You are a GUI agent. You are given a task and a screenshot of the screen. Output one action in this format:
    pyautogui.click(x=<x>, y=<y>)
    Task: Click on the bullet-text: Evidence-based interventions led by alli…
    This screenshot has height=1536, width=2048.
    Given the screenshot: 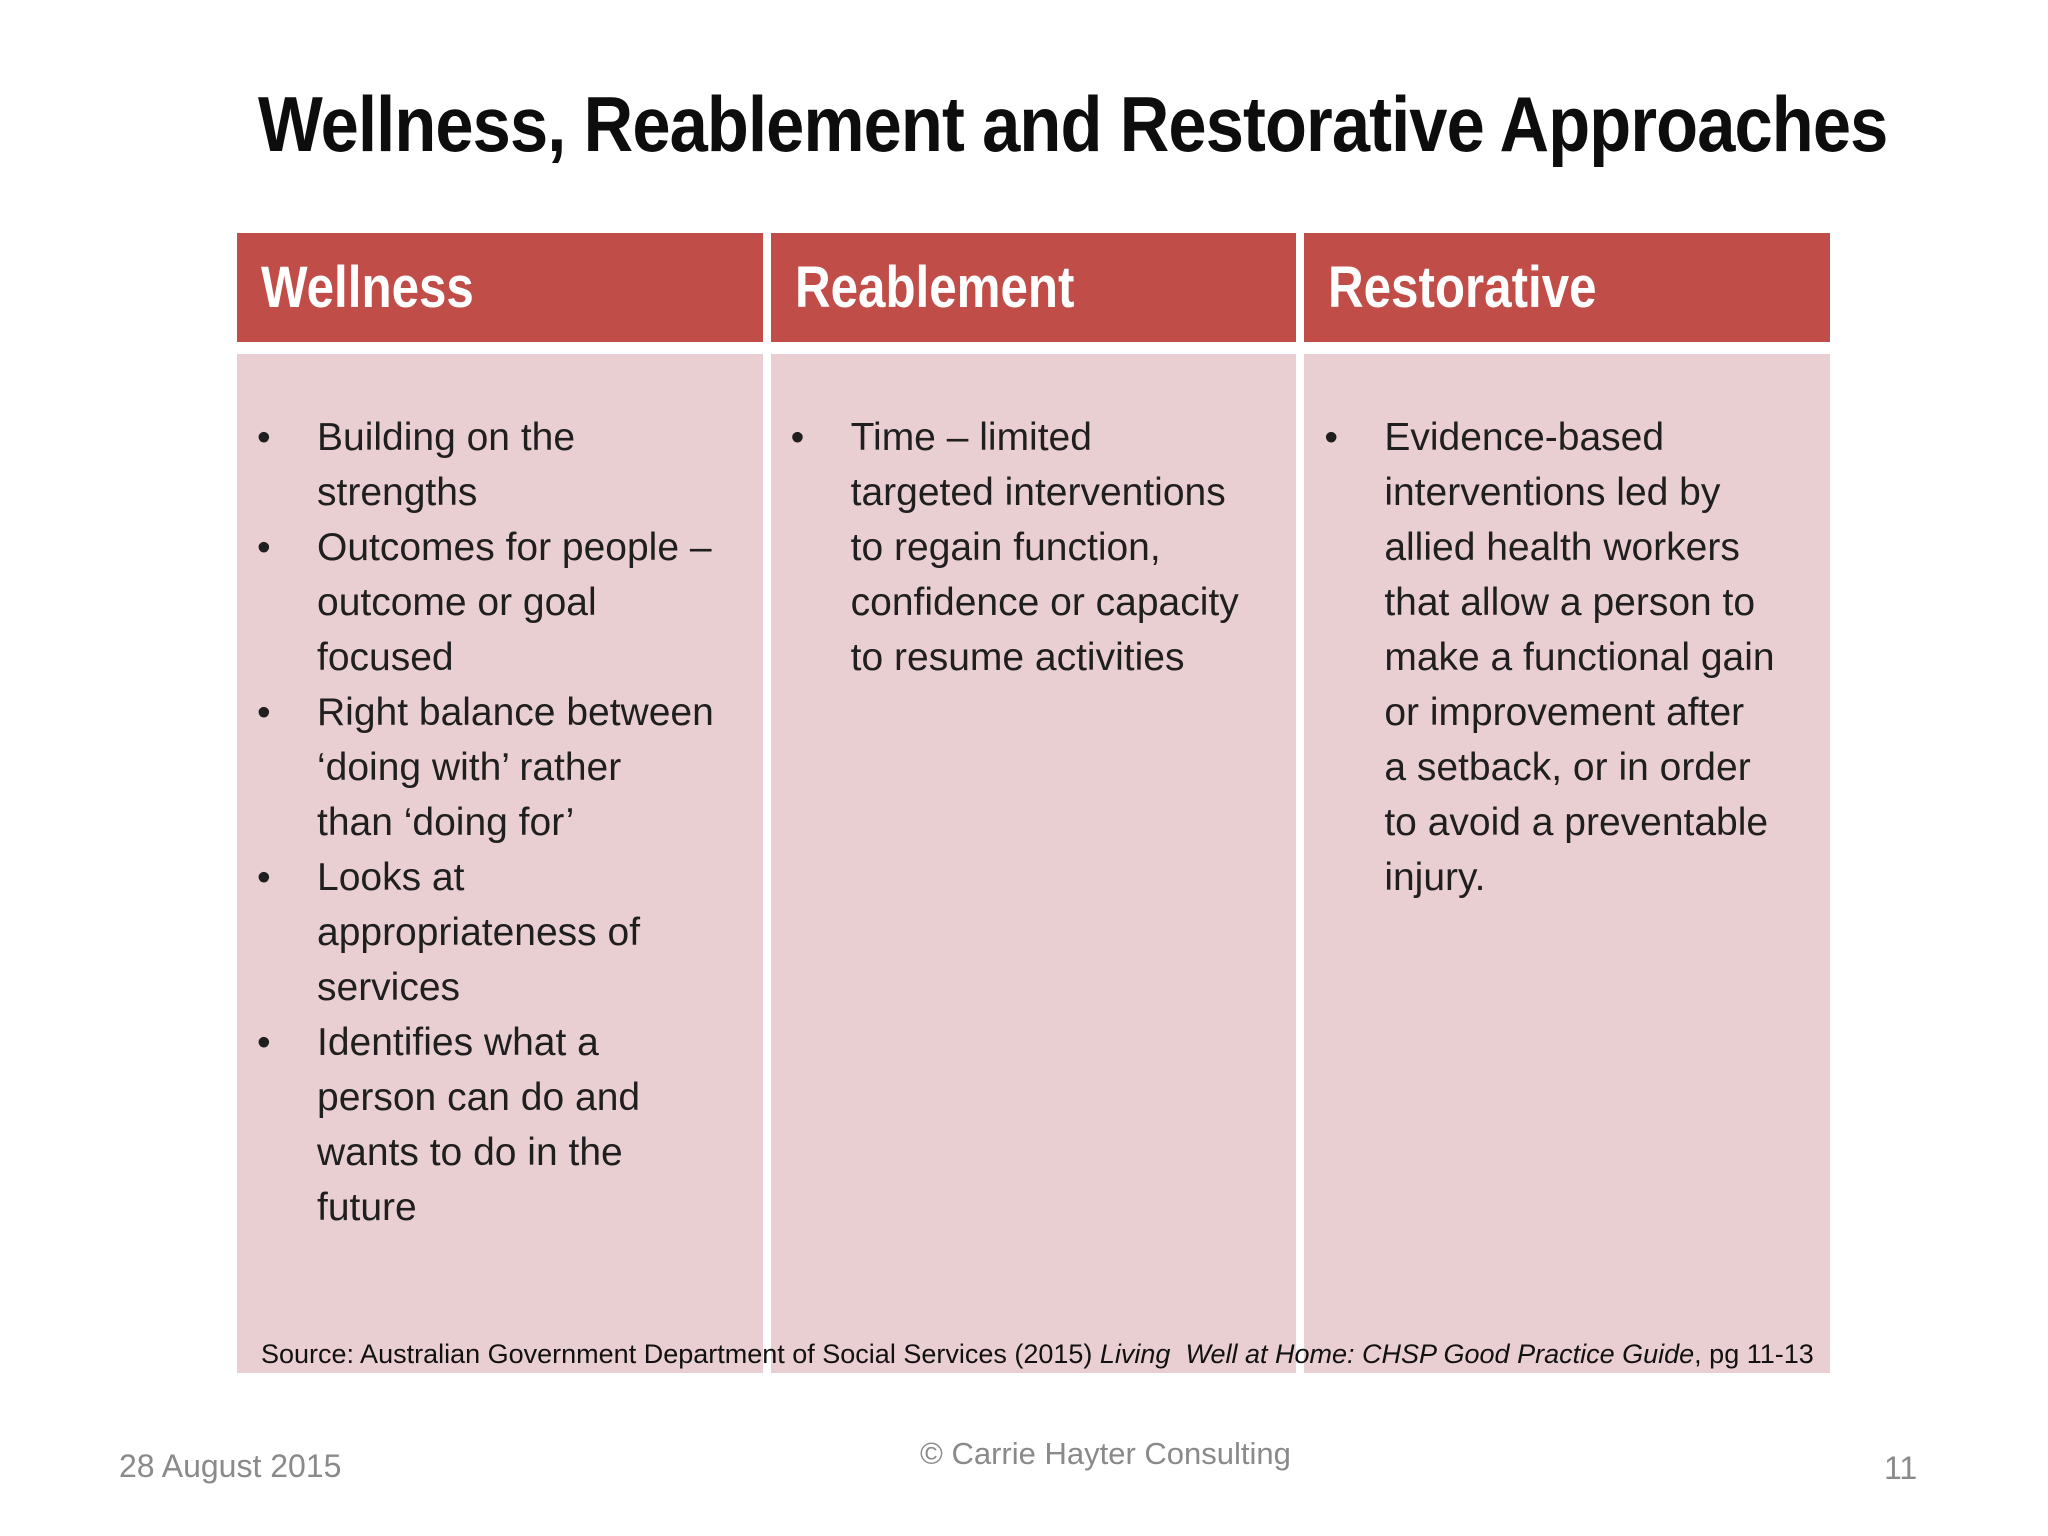 What is the action you would take?
    pyautogui.click(x=1579, y=657)
    